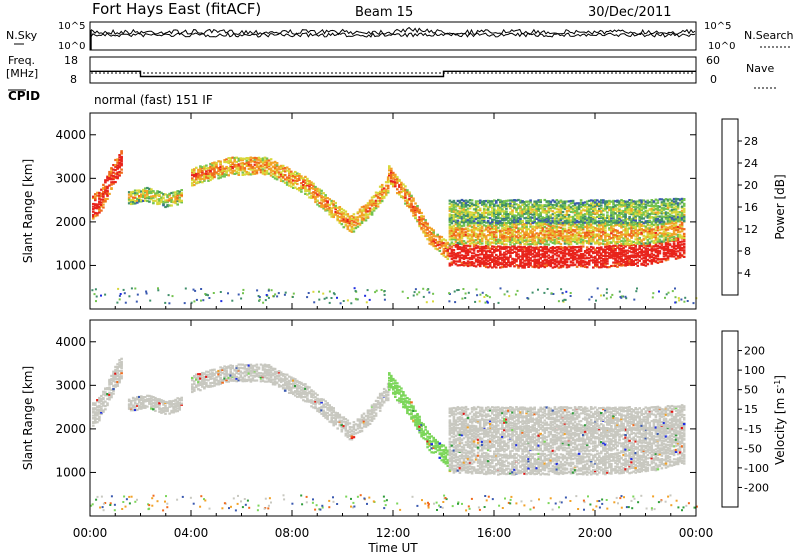 The height and width of the screenshot is (558, 800). What do you see at coordinates (717, 26) in the screenshot?
I see `noise-right-tick-high: 10^5` at bounding box center [717, 26].